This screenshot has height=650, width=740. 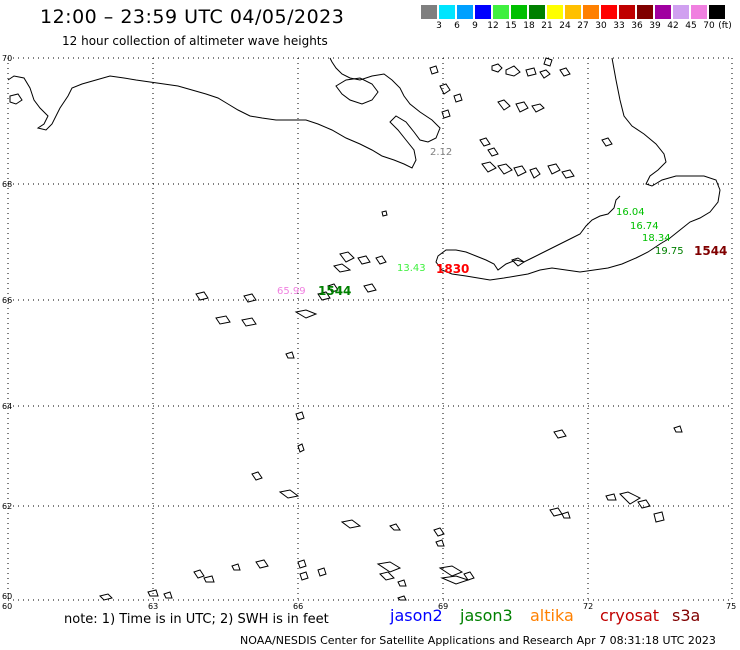 I want to click on east-coastline, so click(x=578, y=169).